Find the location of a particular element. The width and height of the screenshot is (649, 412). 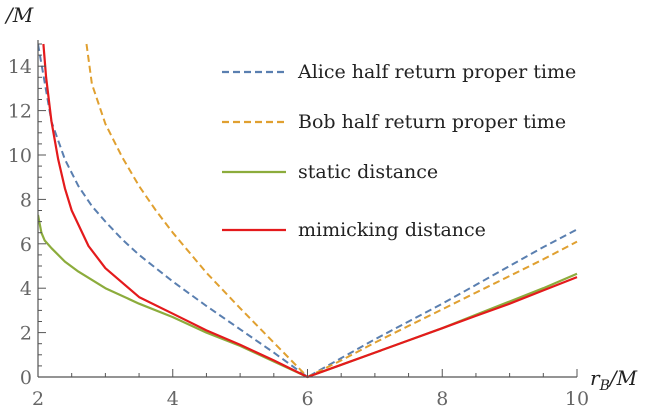

y-tick-label: 10 is located at coordinates (20, 156).